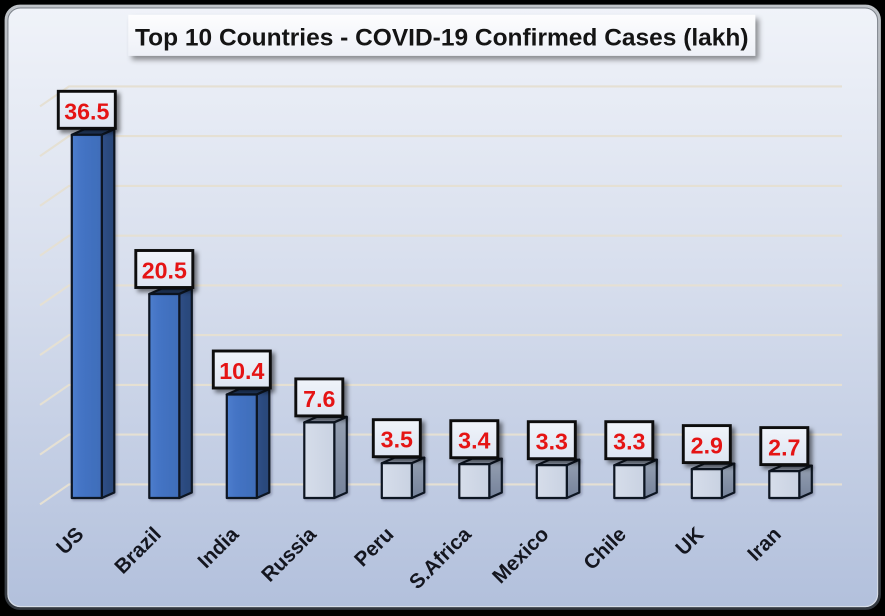 This screenshot has width=885, height=616. What do you see at coordinates (707, 446) in the screenshot?
I see `svg-text: 2.9` at bounding box center [707, 446].